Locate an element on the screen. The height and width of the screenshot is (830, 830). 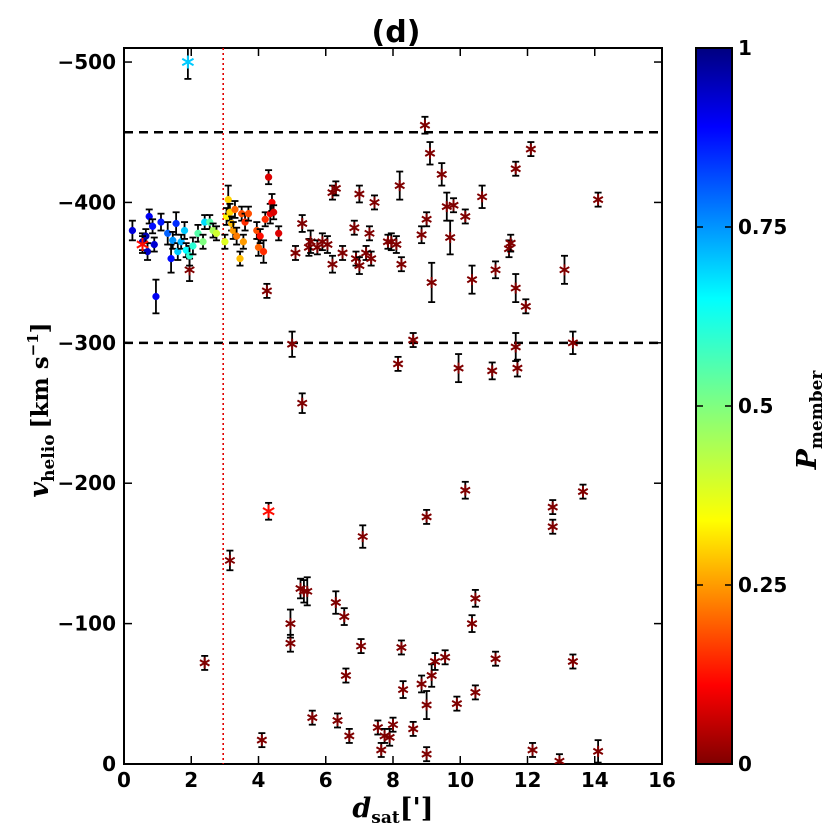
x-tick-label: 14 is located at coordinates (595, 780).